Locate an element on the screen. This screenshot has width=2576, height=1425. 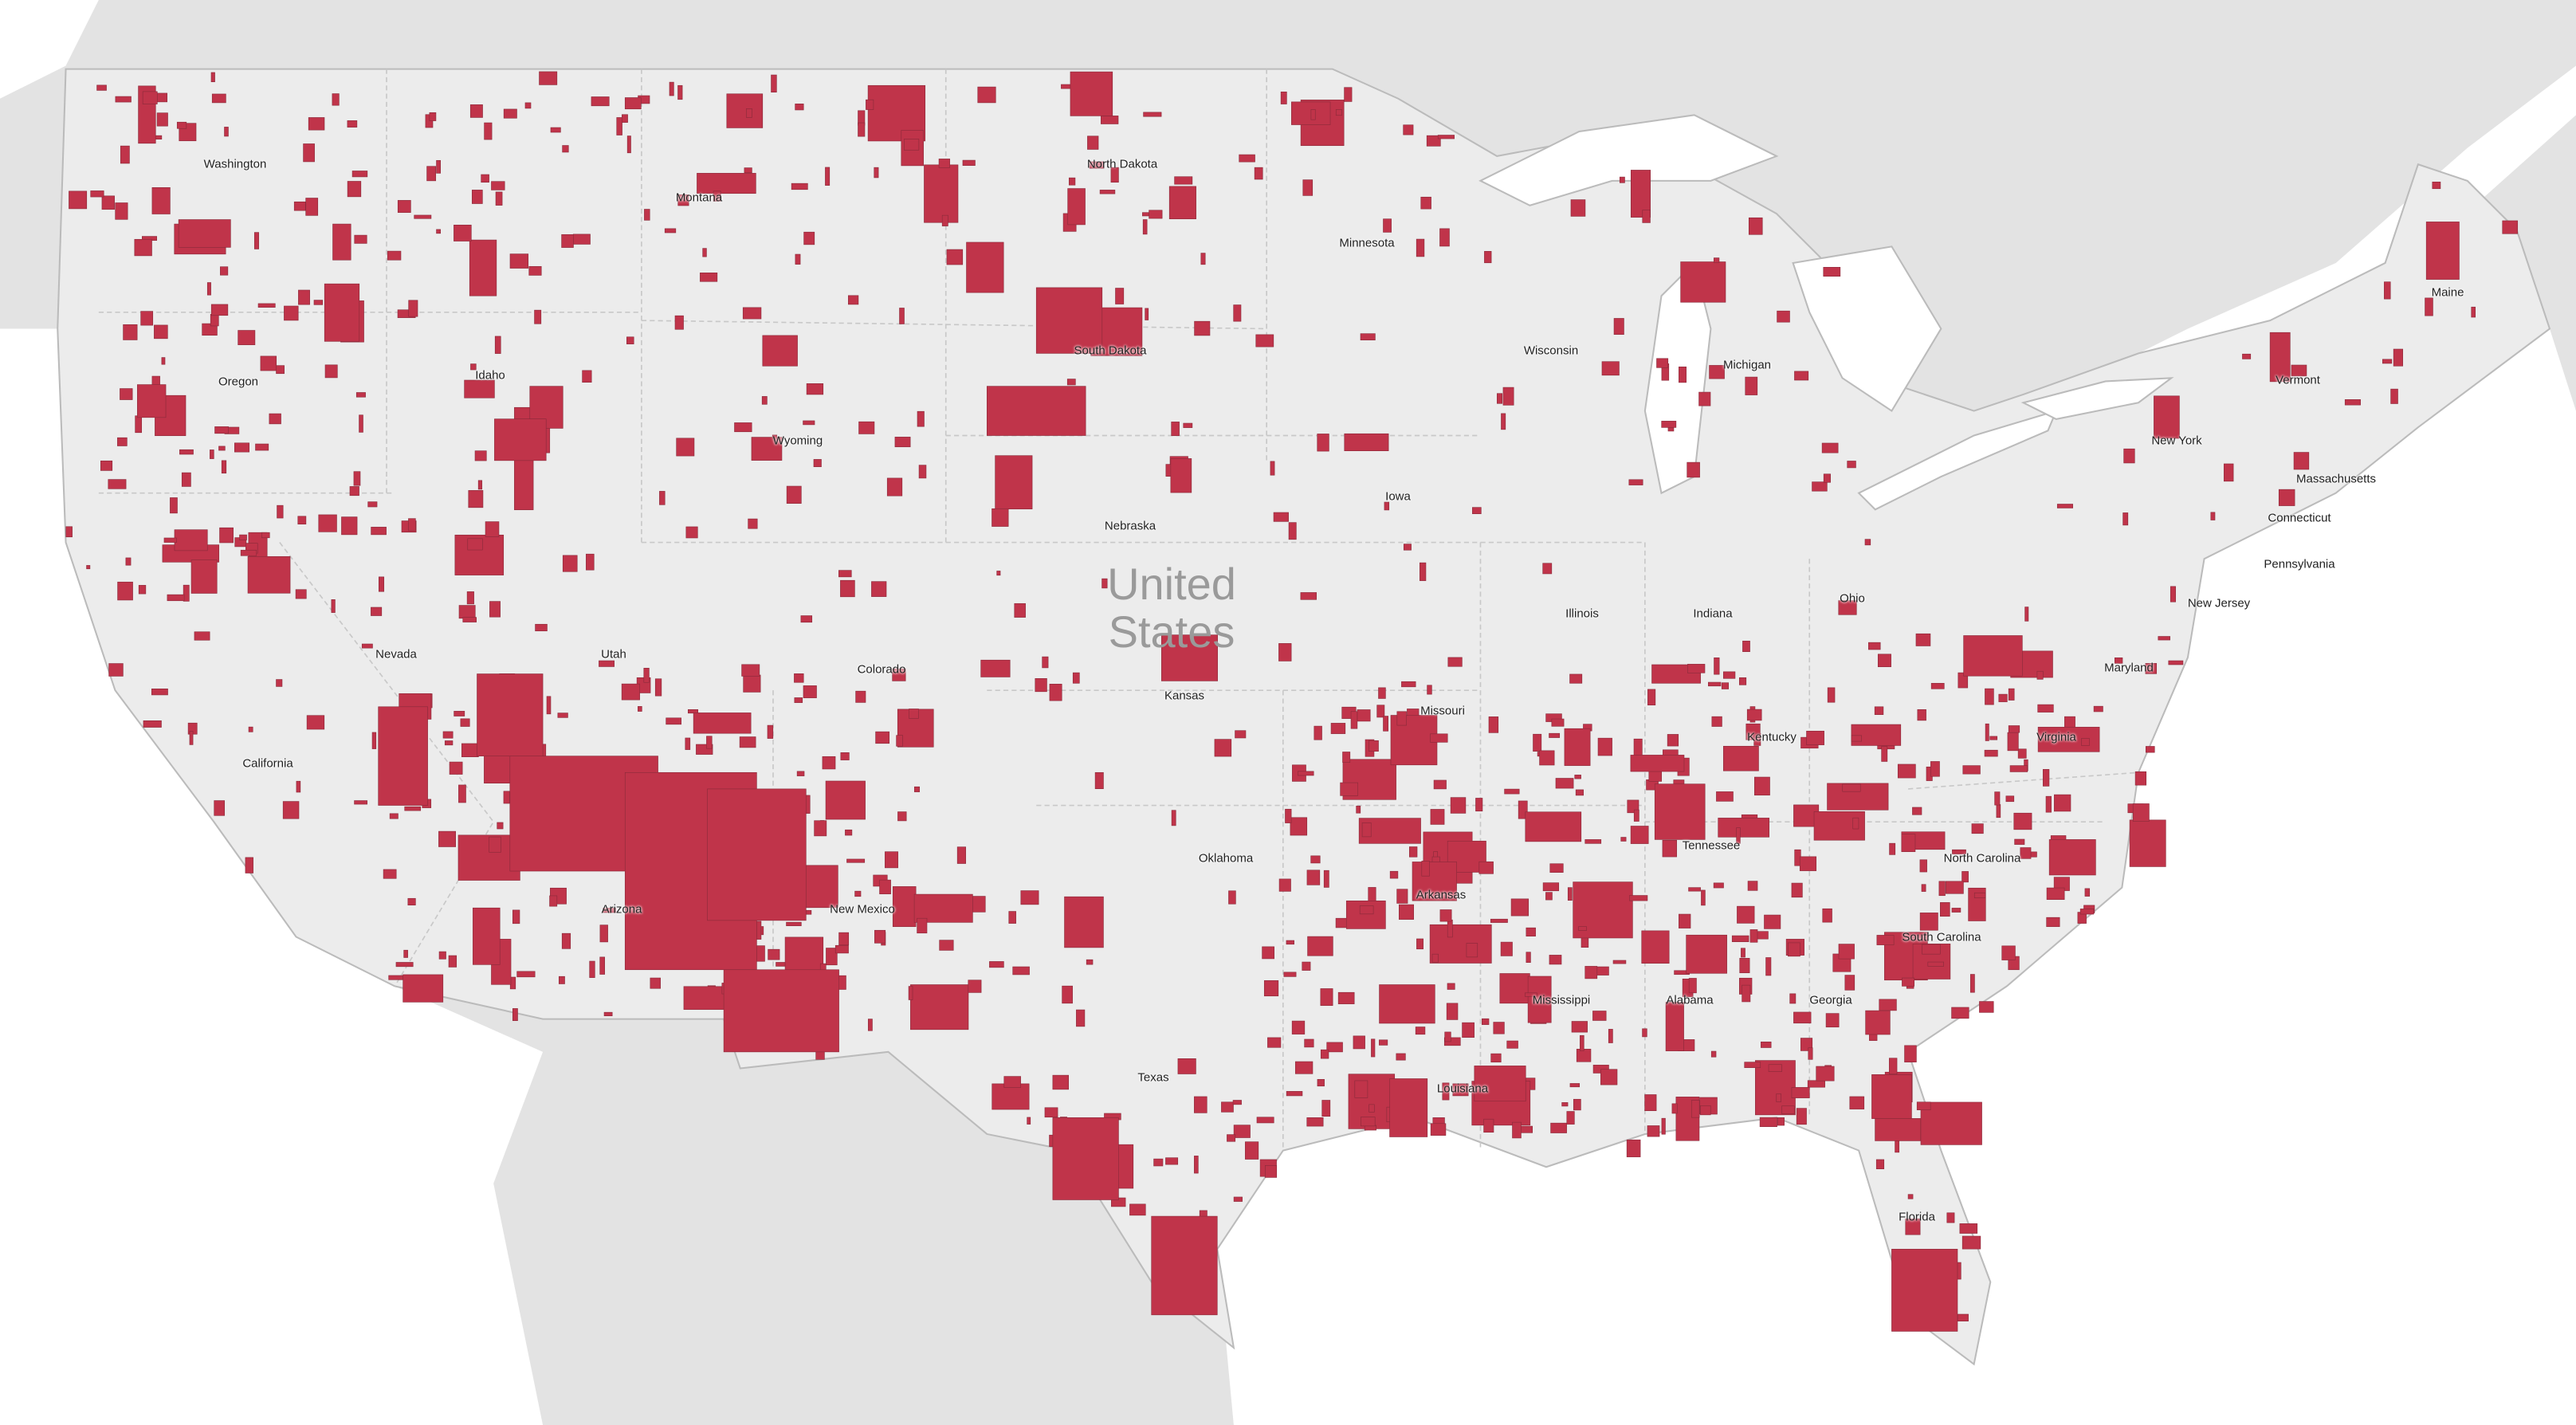
state-label-south-carolina: South Carolina is located at coordinates (1941, 937).